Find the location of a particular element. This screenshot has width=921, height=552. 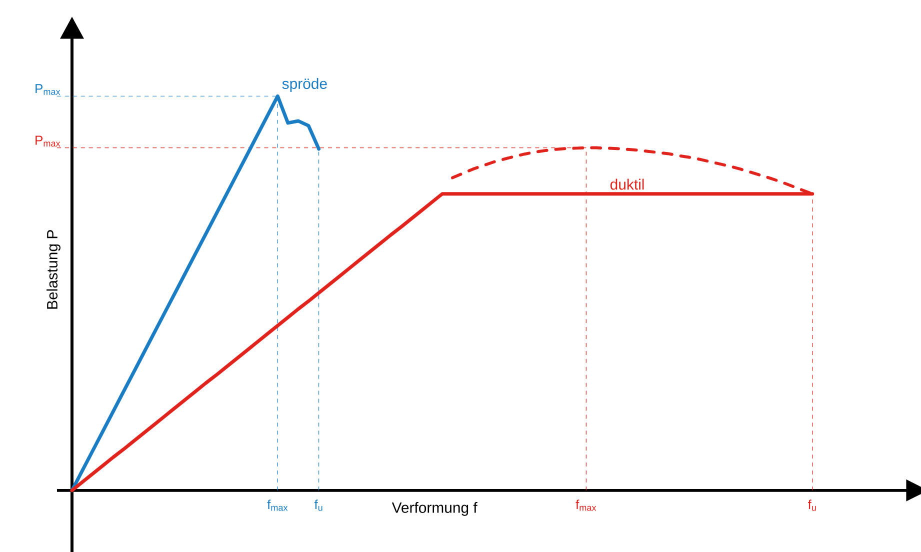

series-label: duktil is located at coordinates (627, 184).